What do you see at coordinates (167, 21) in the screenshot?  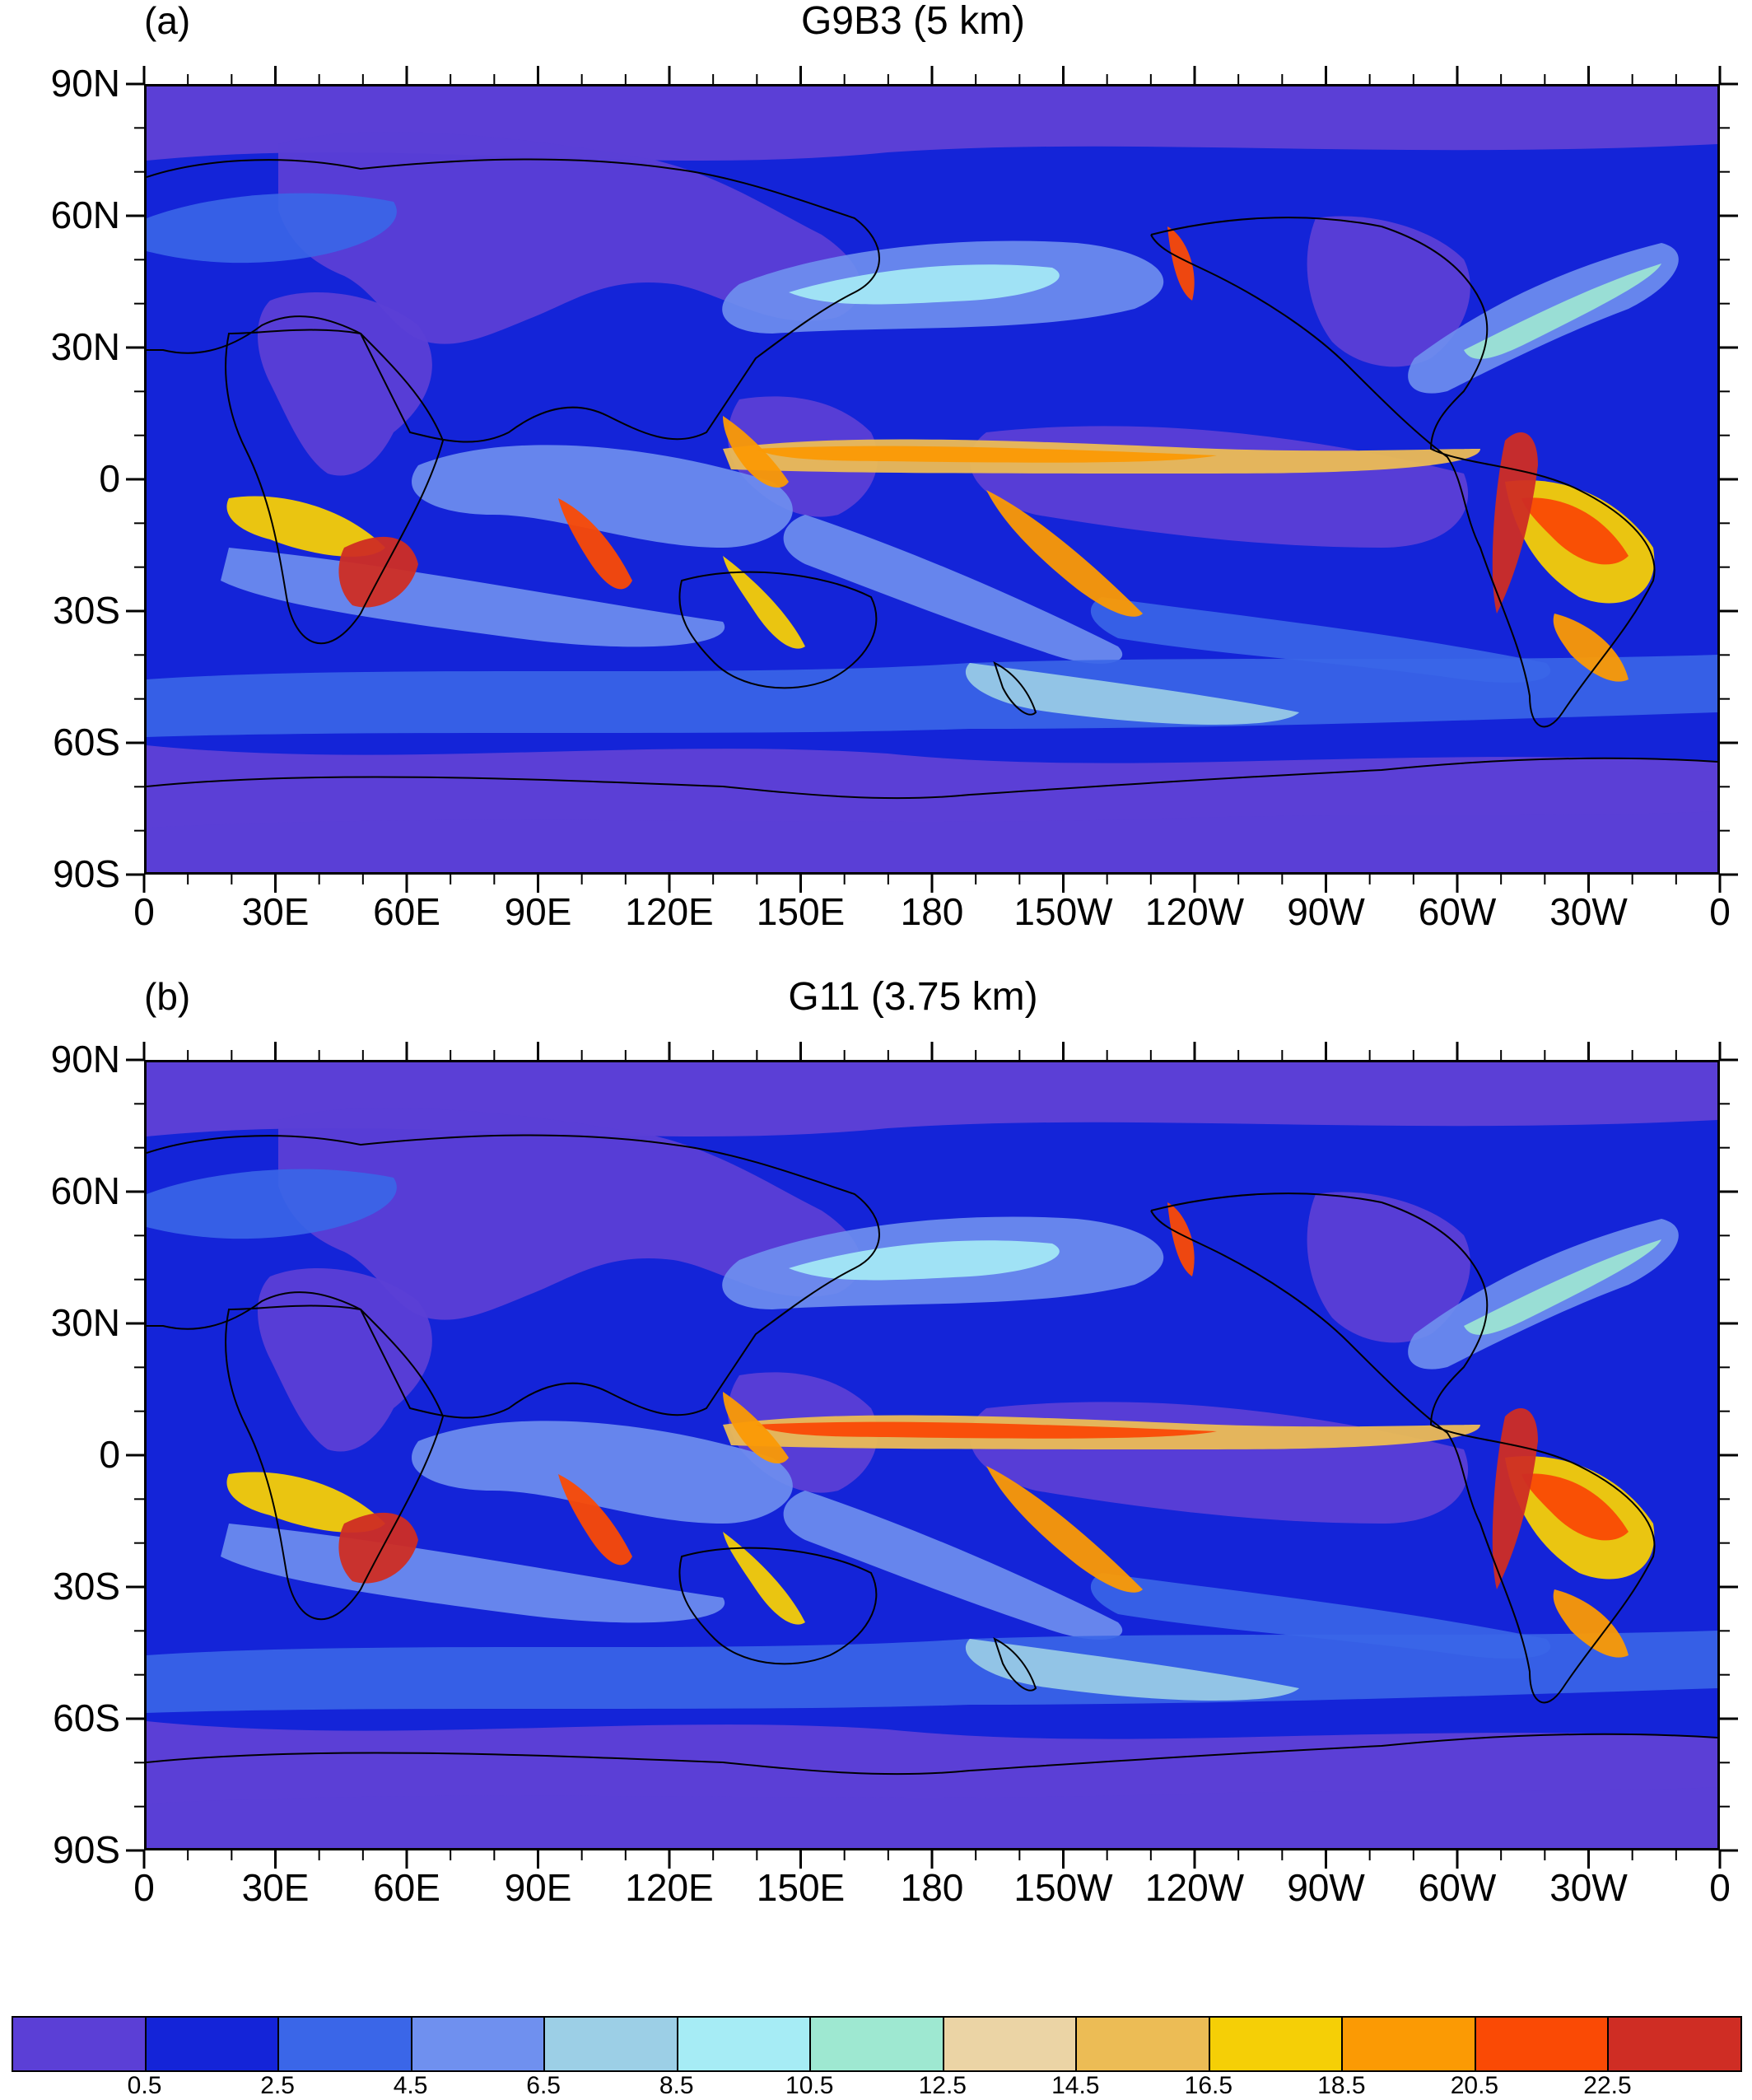 I see `panel-label: (a)` at bounding box center [167, 21].